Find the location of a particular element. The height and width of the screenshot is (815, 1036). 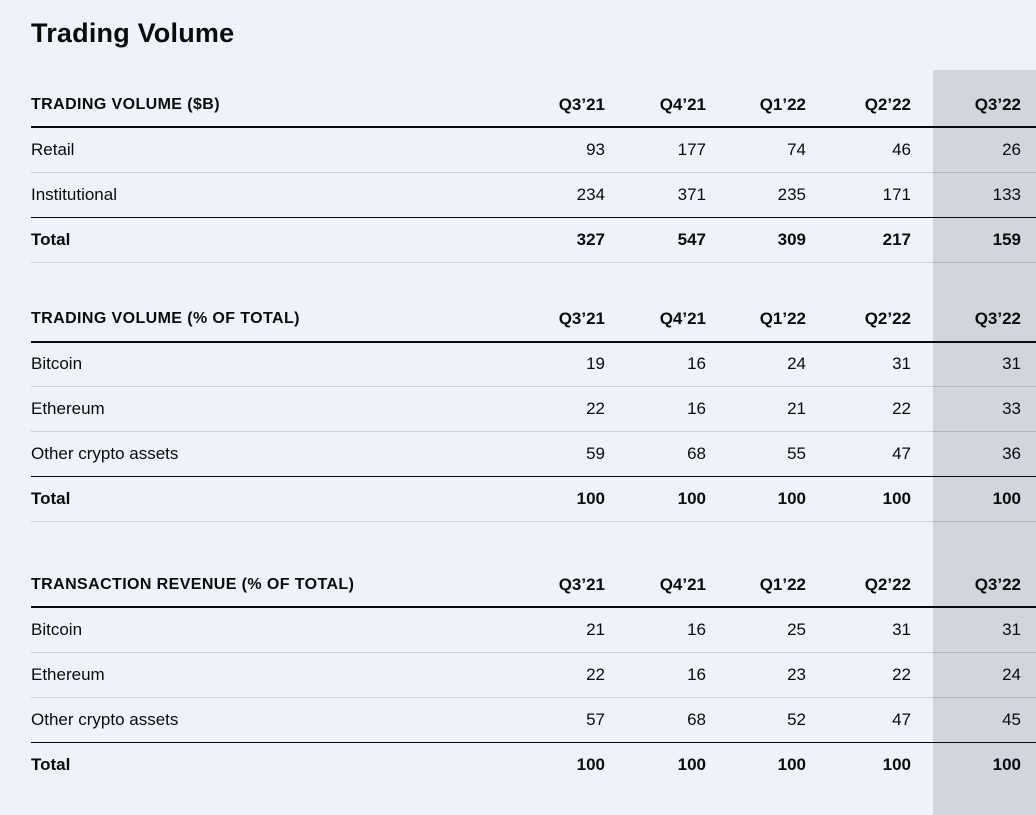

cell-value: 25 is located at coordinates (796, 629).